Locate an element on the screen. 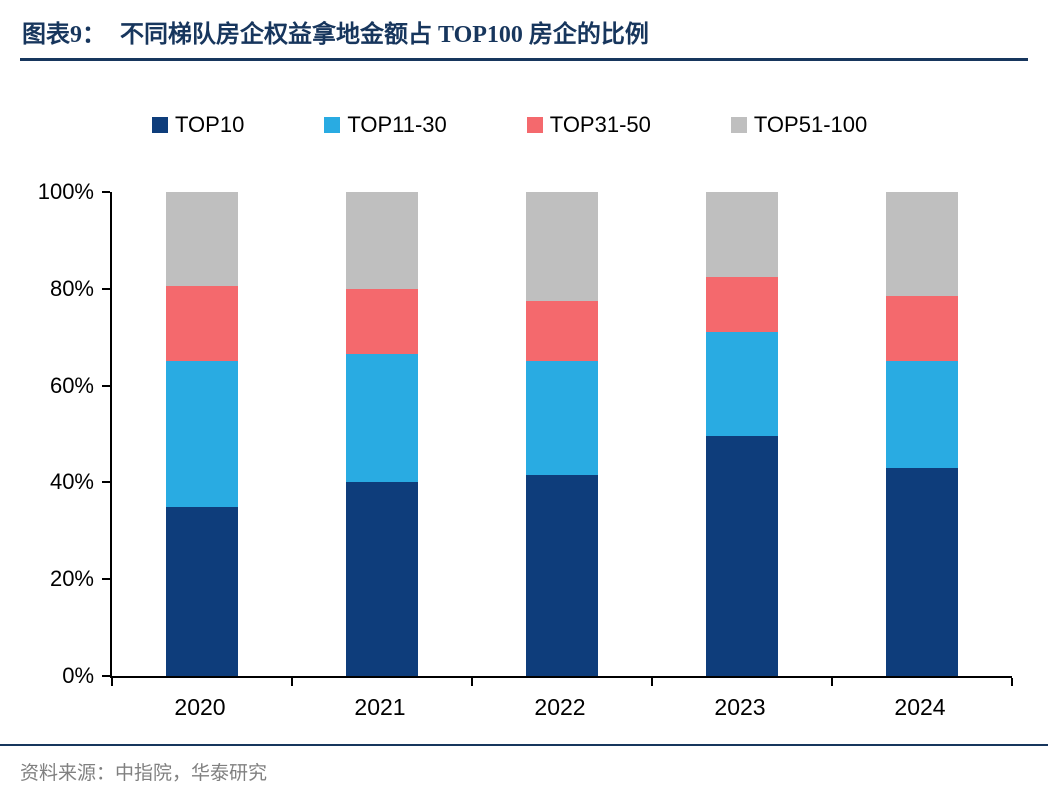 This screenshot has height=792, width=1048. legend-item-top10: TOP10 is located at coordinates (198, 125).